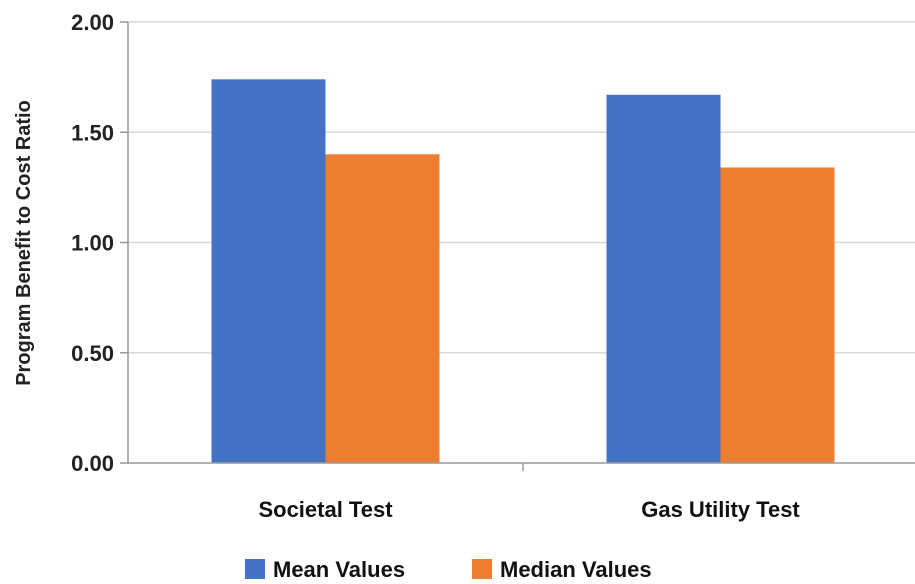 Image resolution: width=915 pixels, height=584 pixels. I want to click on y-tick-label: 1.00, so click(92, 243).